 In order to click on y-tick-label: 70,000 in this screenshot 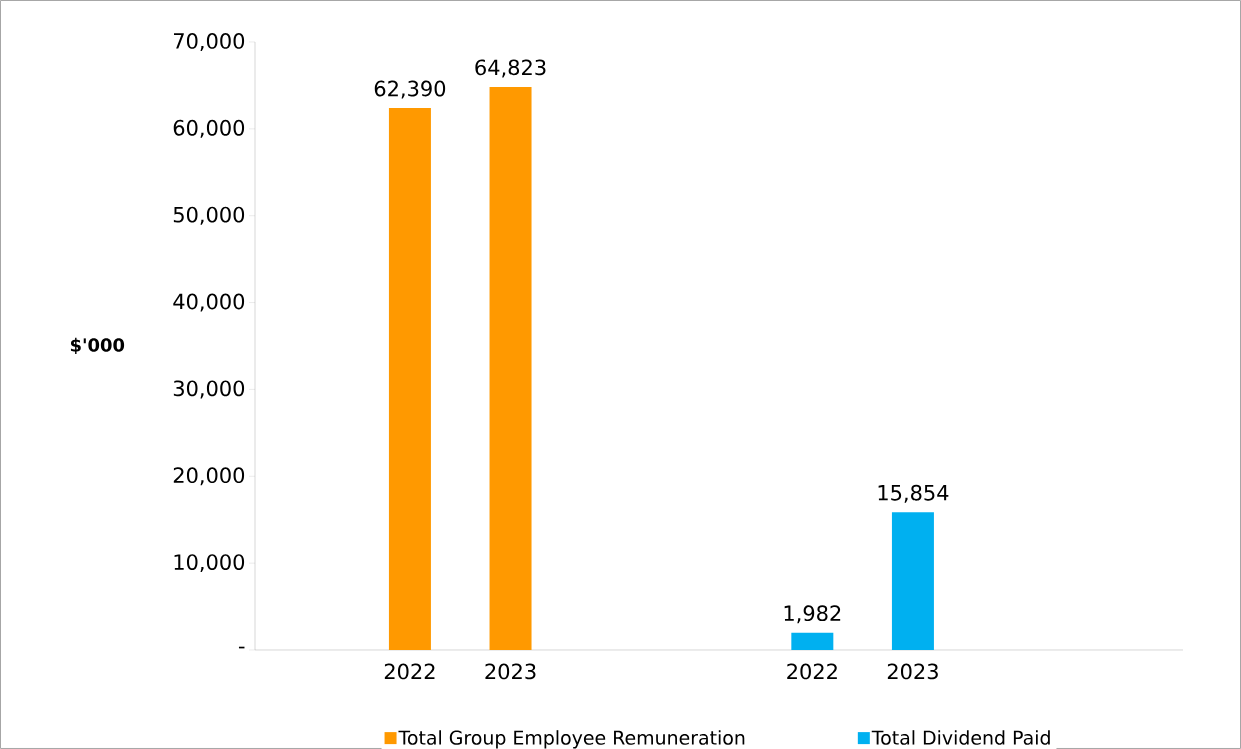, I will do `click(209, 42)`.